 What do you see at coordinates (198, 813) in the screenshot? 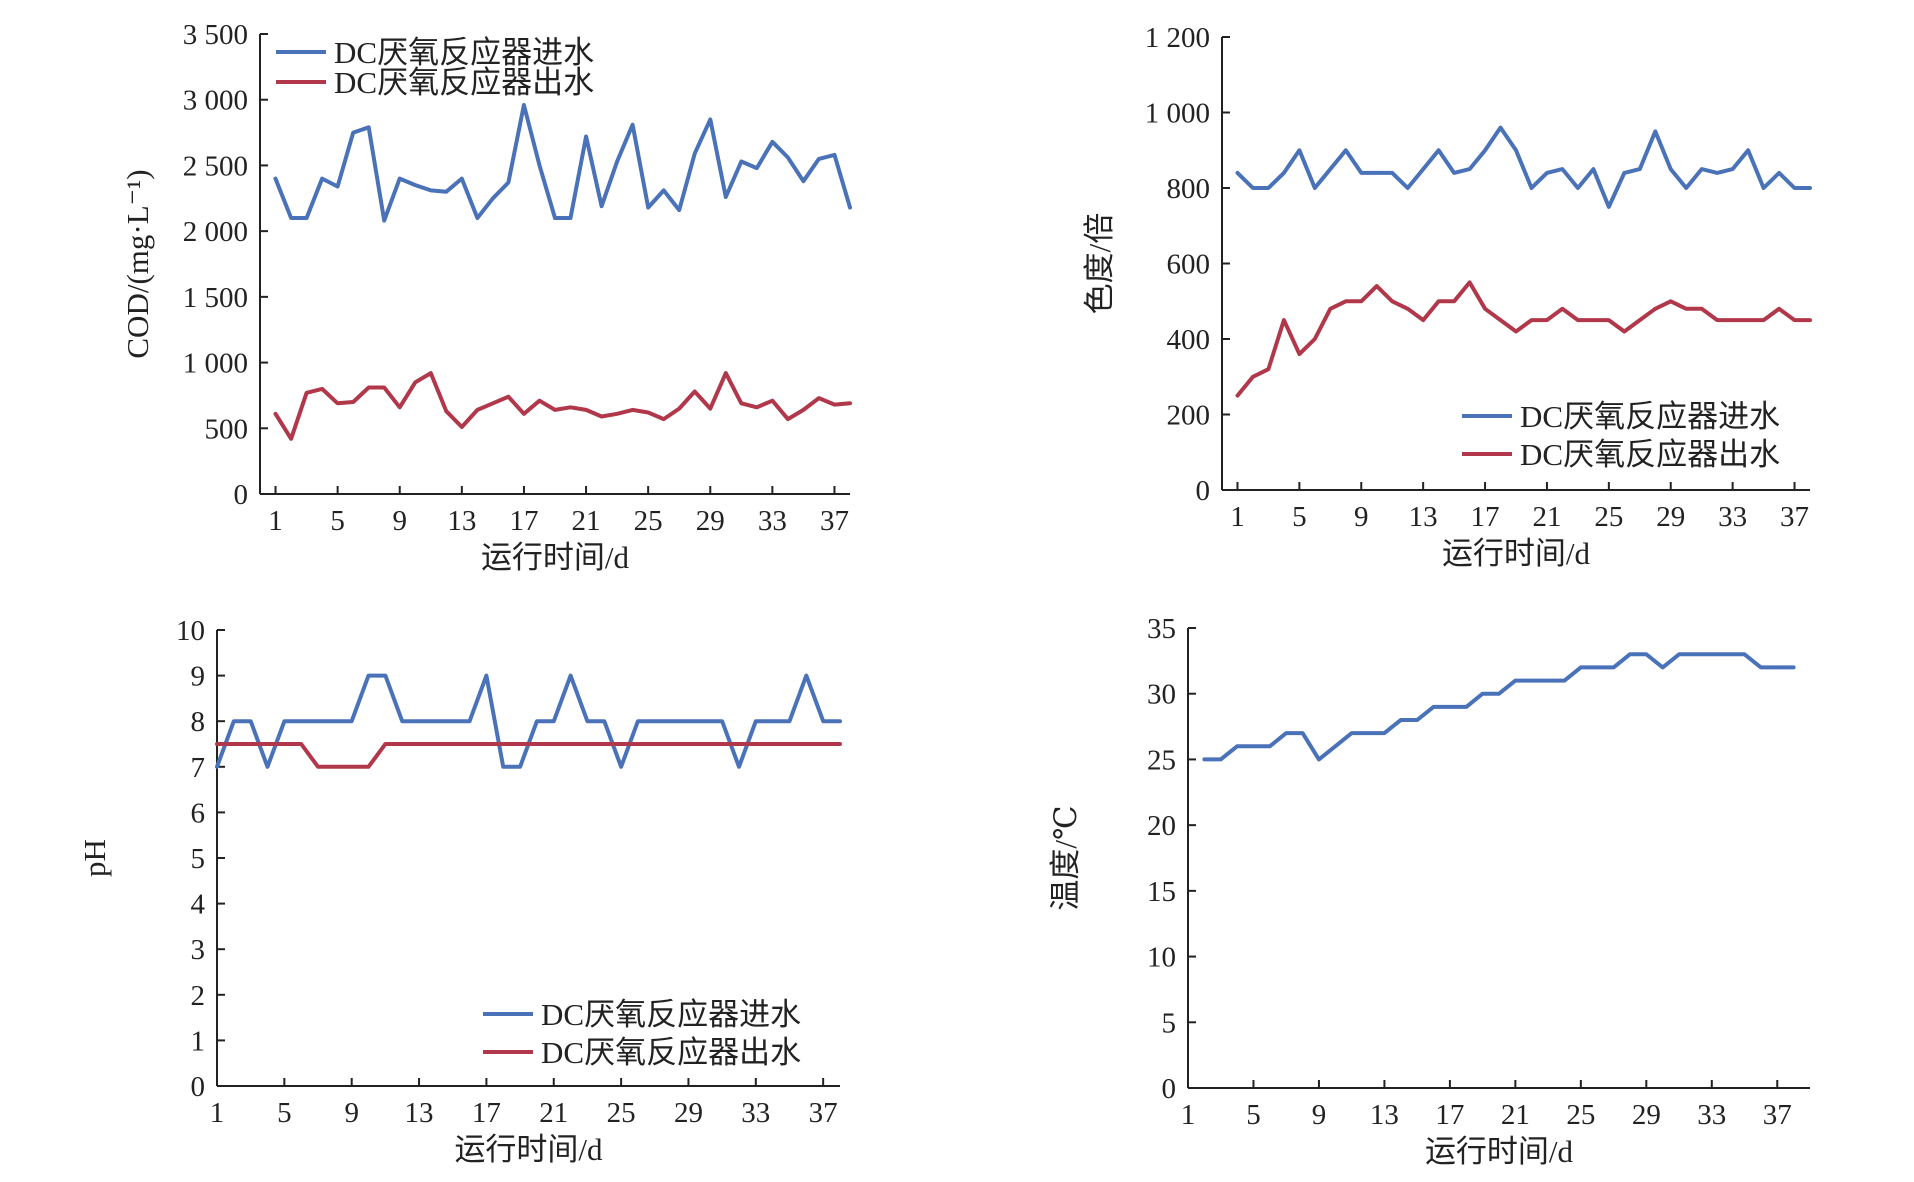
I see `y-tick-label: 6` at bounding box center [198, 813].